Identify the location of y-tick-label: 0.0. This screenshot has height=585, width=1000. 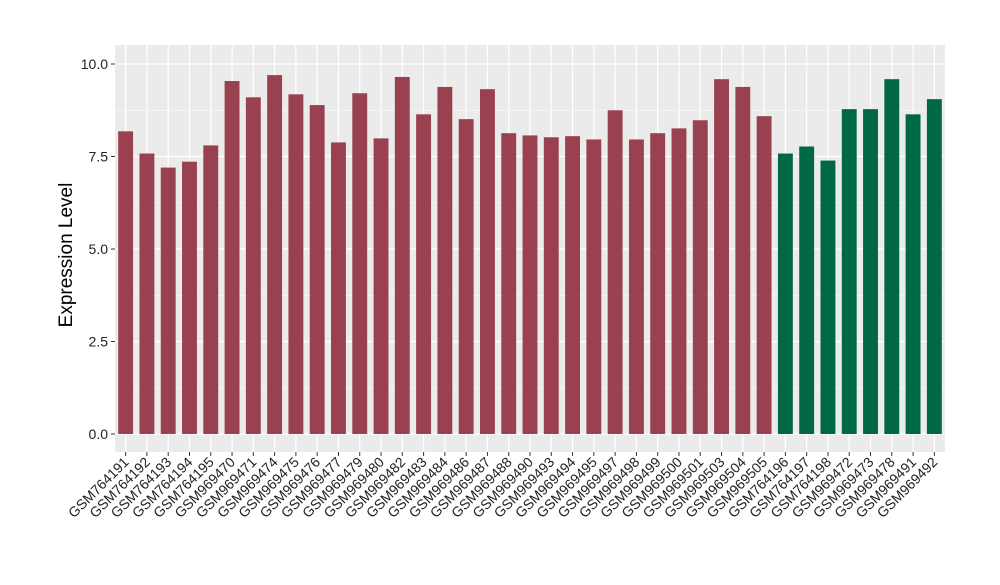
(99, 434).